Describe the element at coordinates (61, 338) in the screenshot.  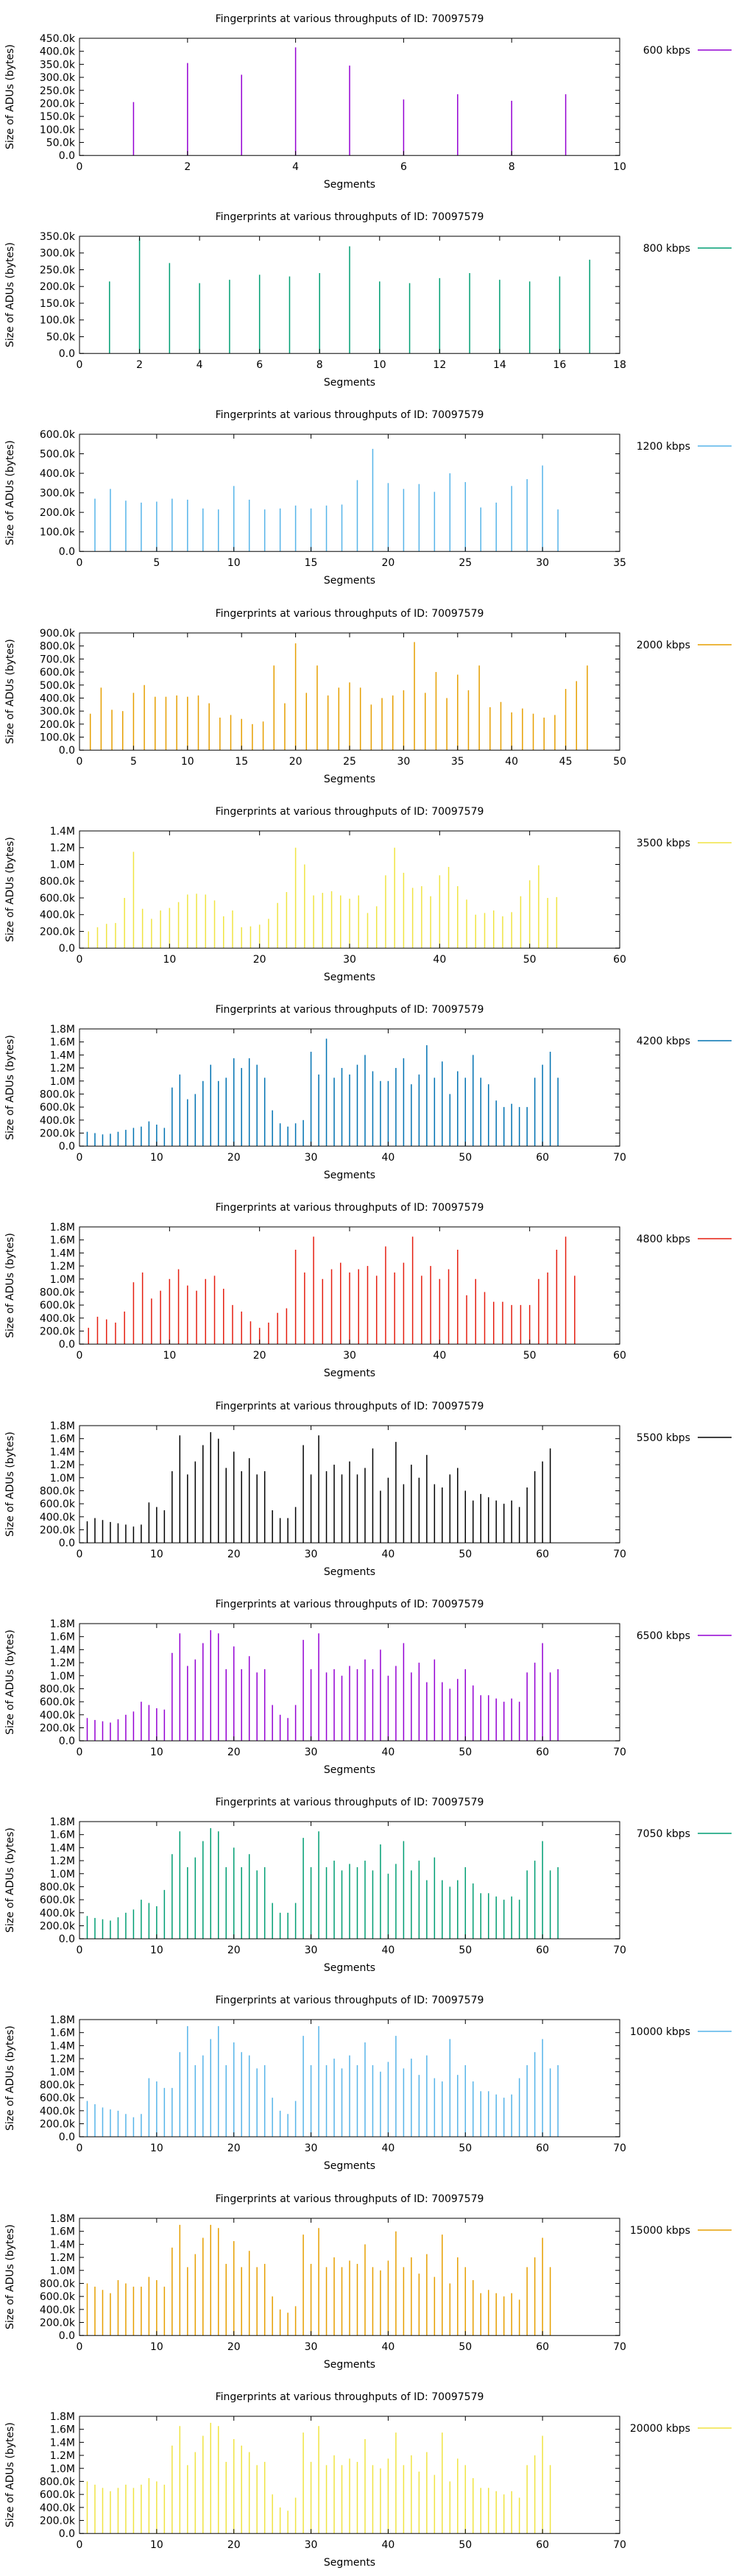
I see `y-tick-label: 50.0k` at that location.